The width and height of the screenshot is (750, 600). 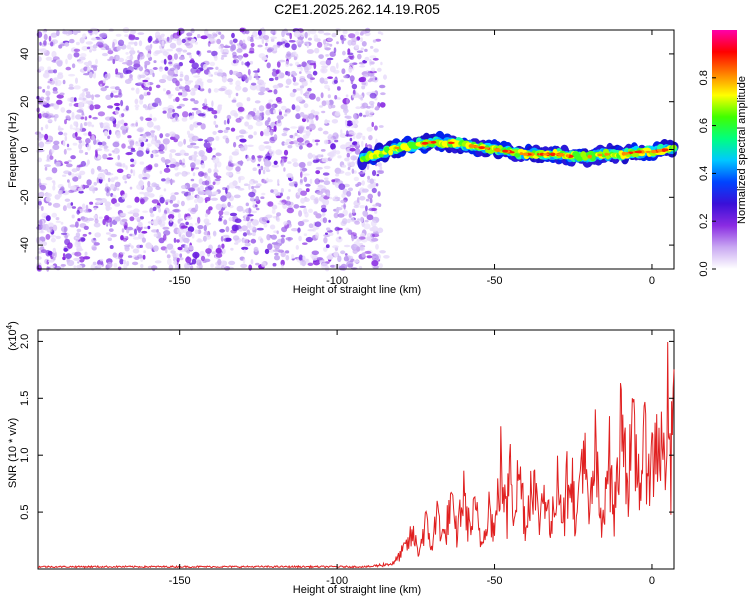 What do you see at coordinates (12, 336) in the screenshot?
I see `snr-scale-label: (x104)` at bounding box center [12, 336].